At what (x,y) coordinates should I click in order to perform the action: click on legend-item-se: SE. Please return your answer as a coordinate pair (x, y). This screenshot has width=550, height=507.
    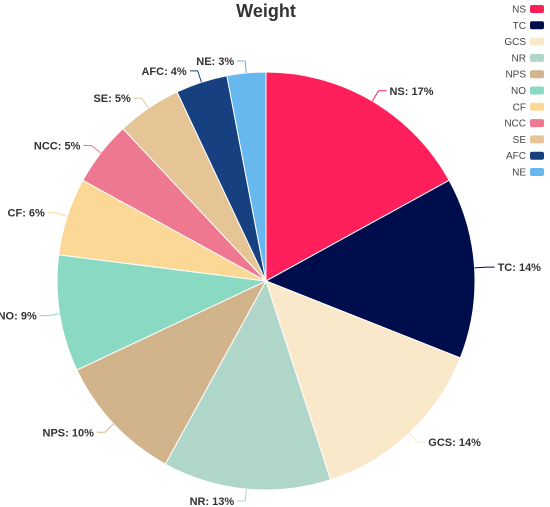
    Looking at the image, I should click on (528, 140).